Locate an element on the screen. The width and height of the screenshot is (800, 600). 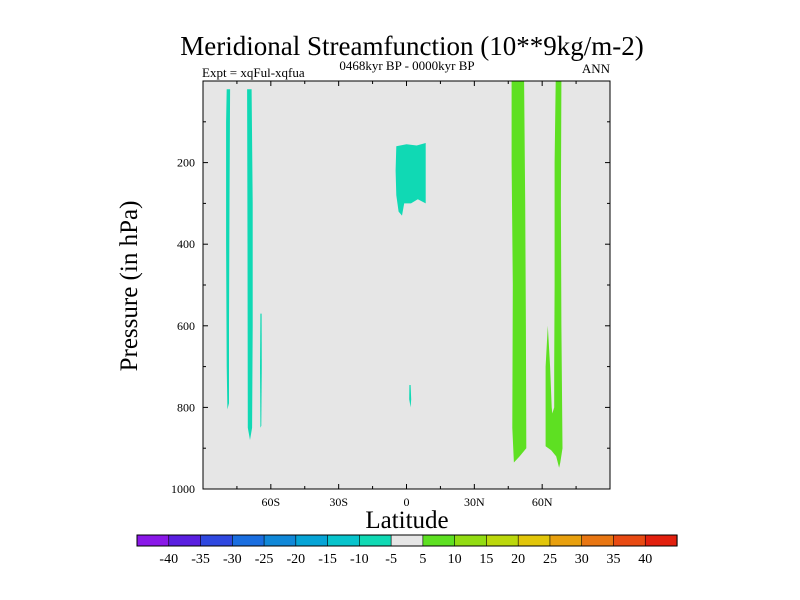
y-tick-label: 800 is located at coordinates (186, 407).